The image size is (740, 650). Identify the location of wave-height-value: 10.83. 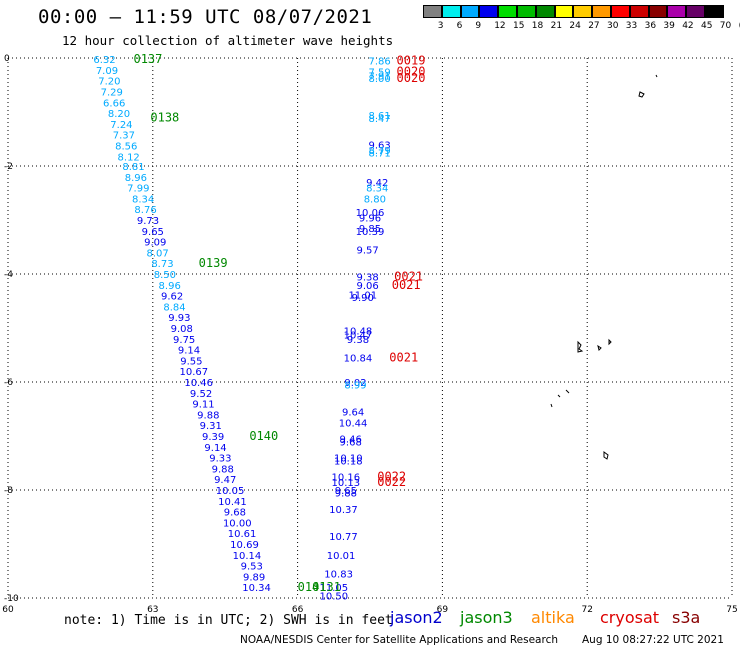
(338, 575).